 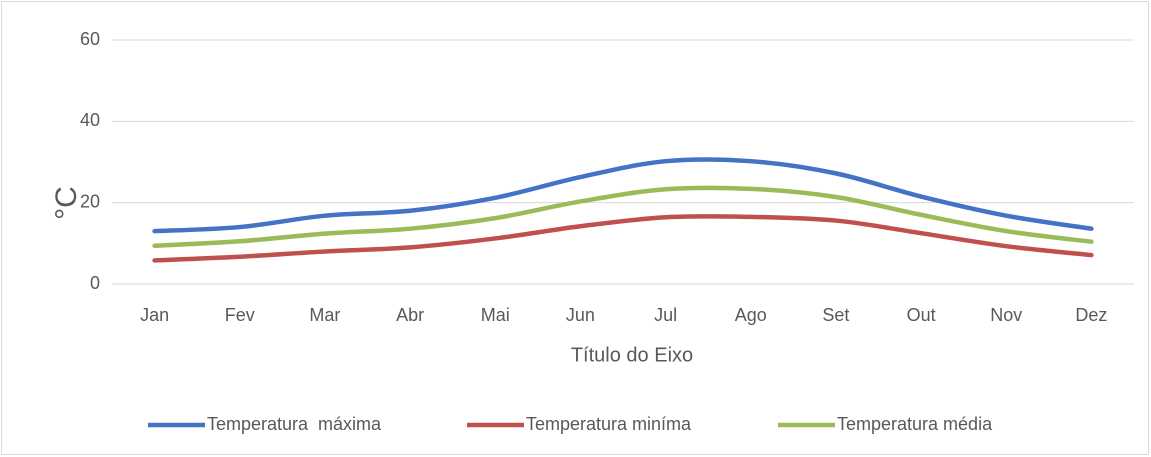 What do you see at coordinates (609, 424) in the screenshot?
I see `legend-label: Temperatura miníma` at bounding box center [609, 424].